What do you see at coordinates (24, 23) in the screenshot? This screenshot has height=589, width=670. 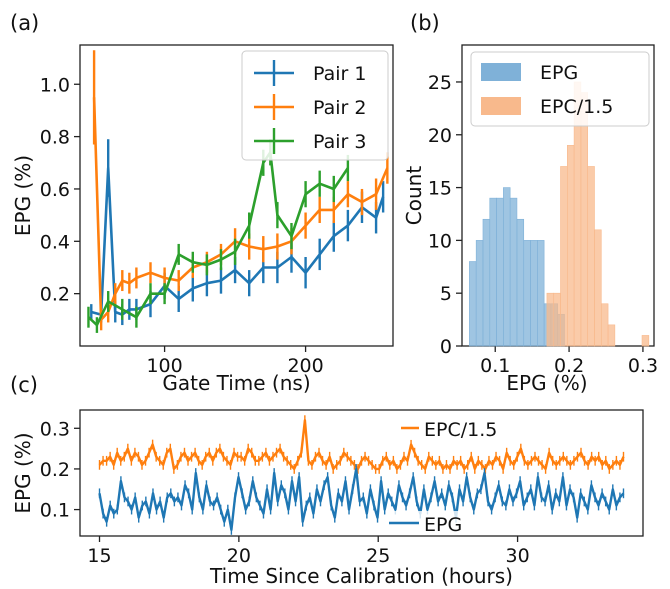 I see `panel-label-a: (a)` at bounding box center [24, 23].